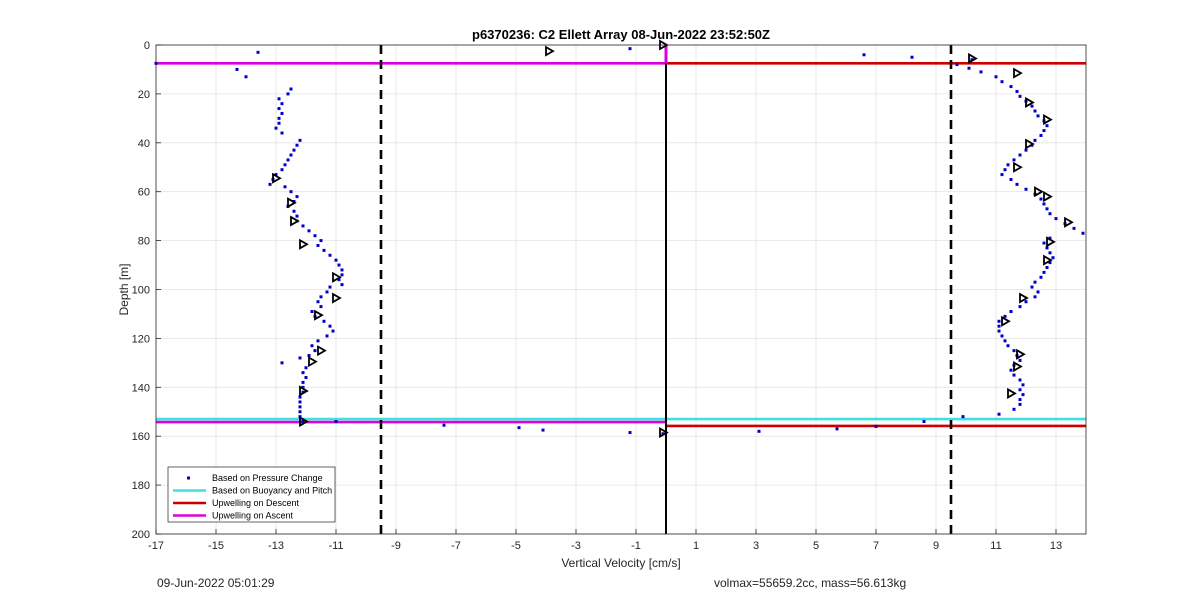 Image resolution: width=1200 pixels, height=601 pixels. What do you see at coordinates (335, 546) in the screenshot?
I see `x-tick-label: -11` at bounding box center [335, 546].